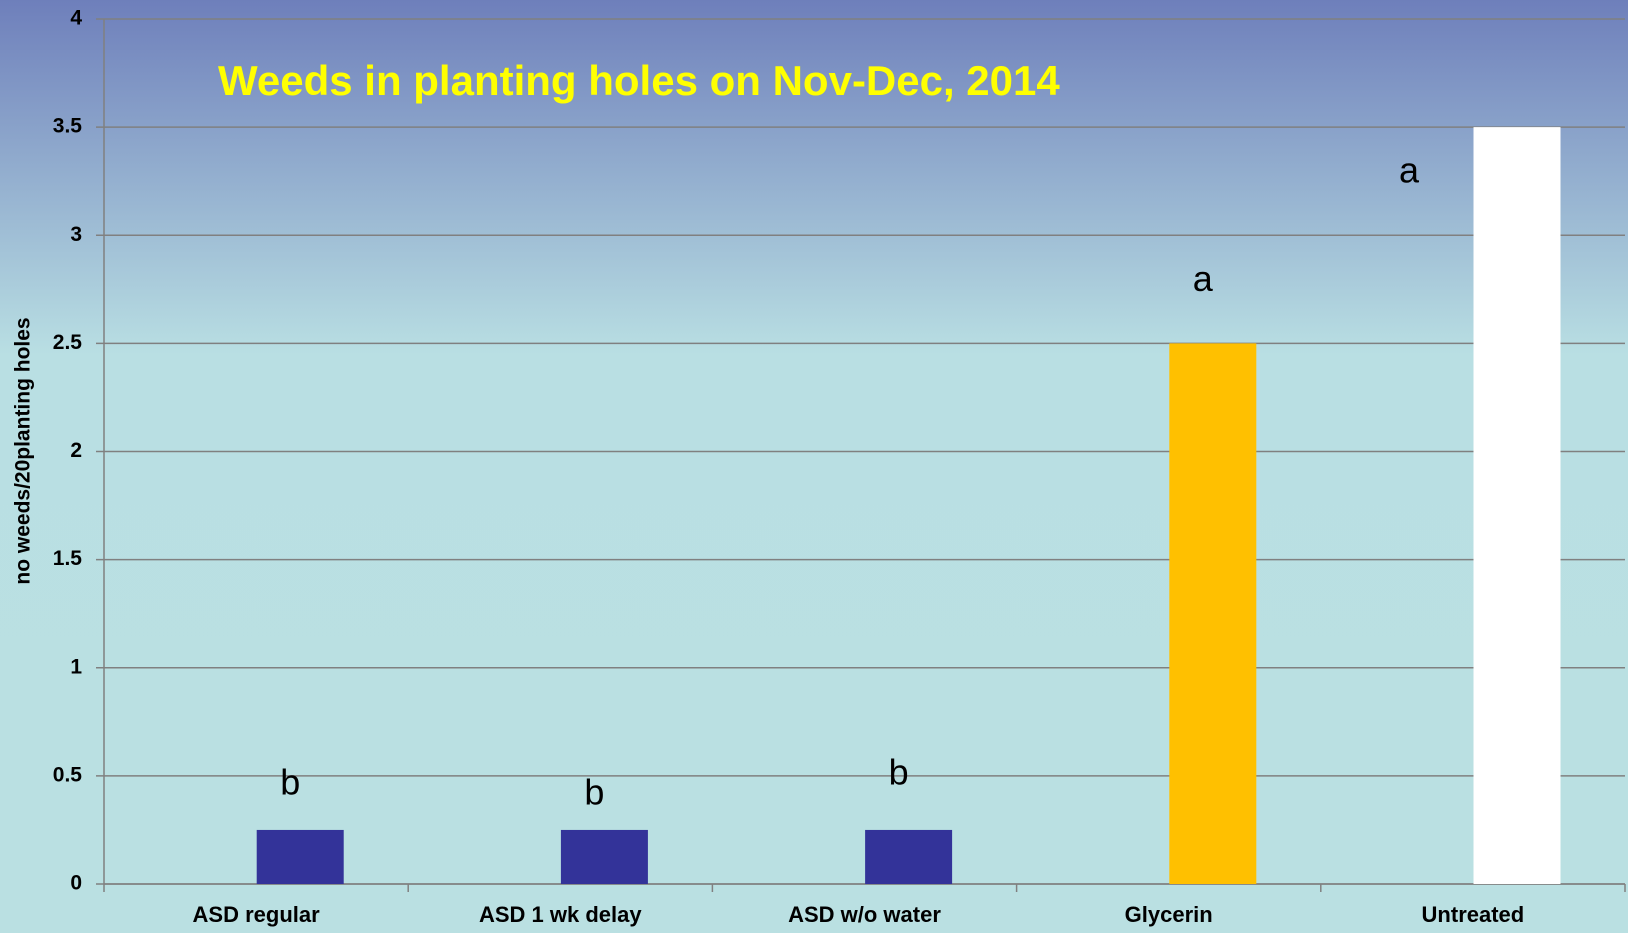 The width and height of the screenshot is (1628, 933). What do you see at coordinates (76, 883) in the screenshot?
I see `y-tick-label: 0` at bounding box center [76, 883].